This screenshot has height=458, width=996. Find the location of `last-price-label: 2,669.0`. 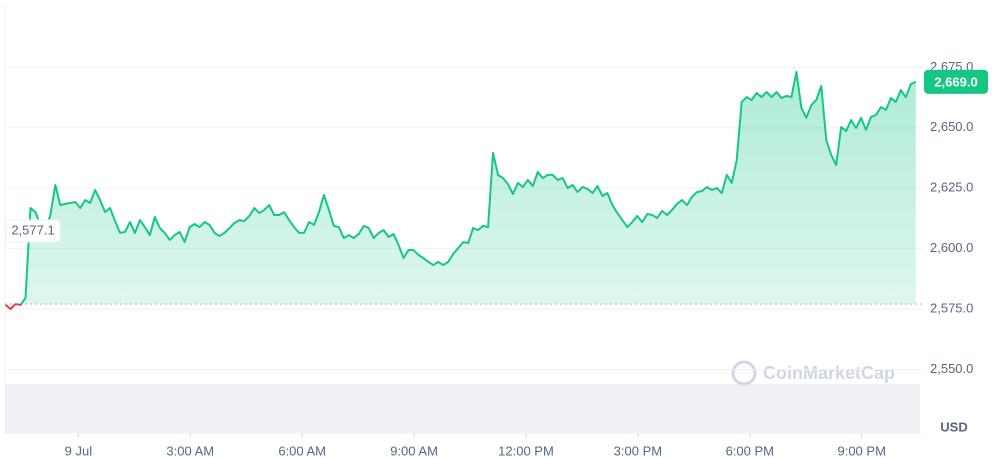

last-price-label: 2,669.0 is located at coordinates (955, 81).